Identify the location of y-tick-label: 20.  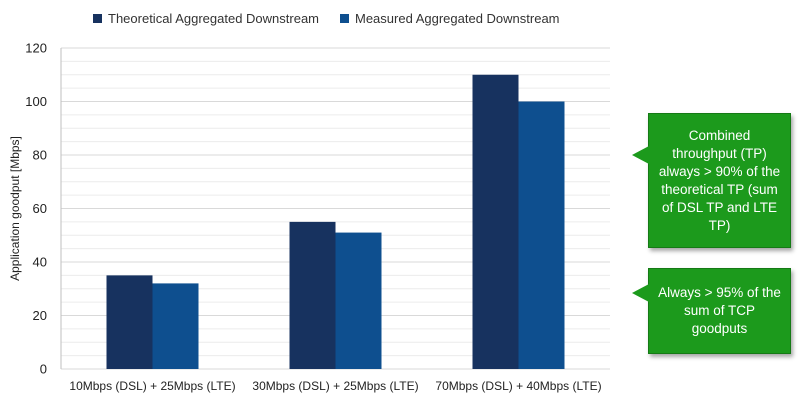
(40, 315).